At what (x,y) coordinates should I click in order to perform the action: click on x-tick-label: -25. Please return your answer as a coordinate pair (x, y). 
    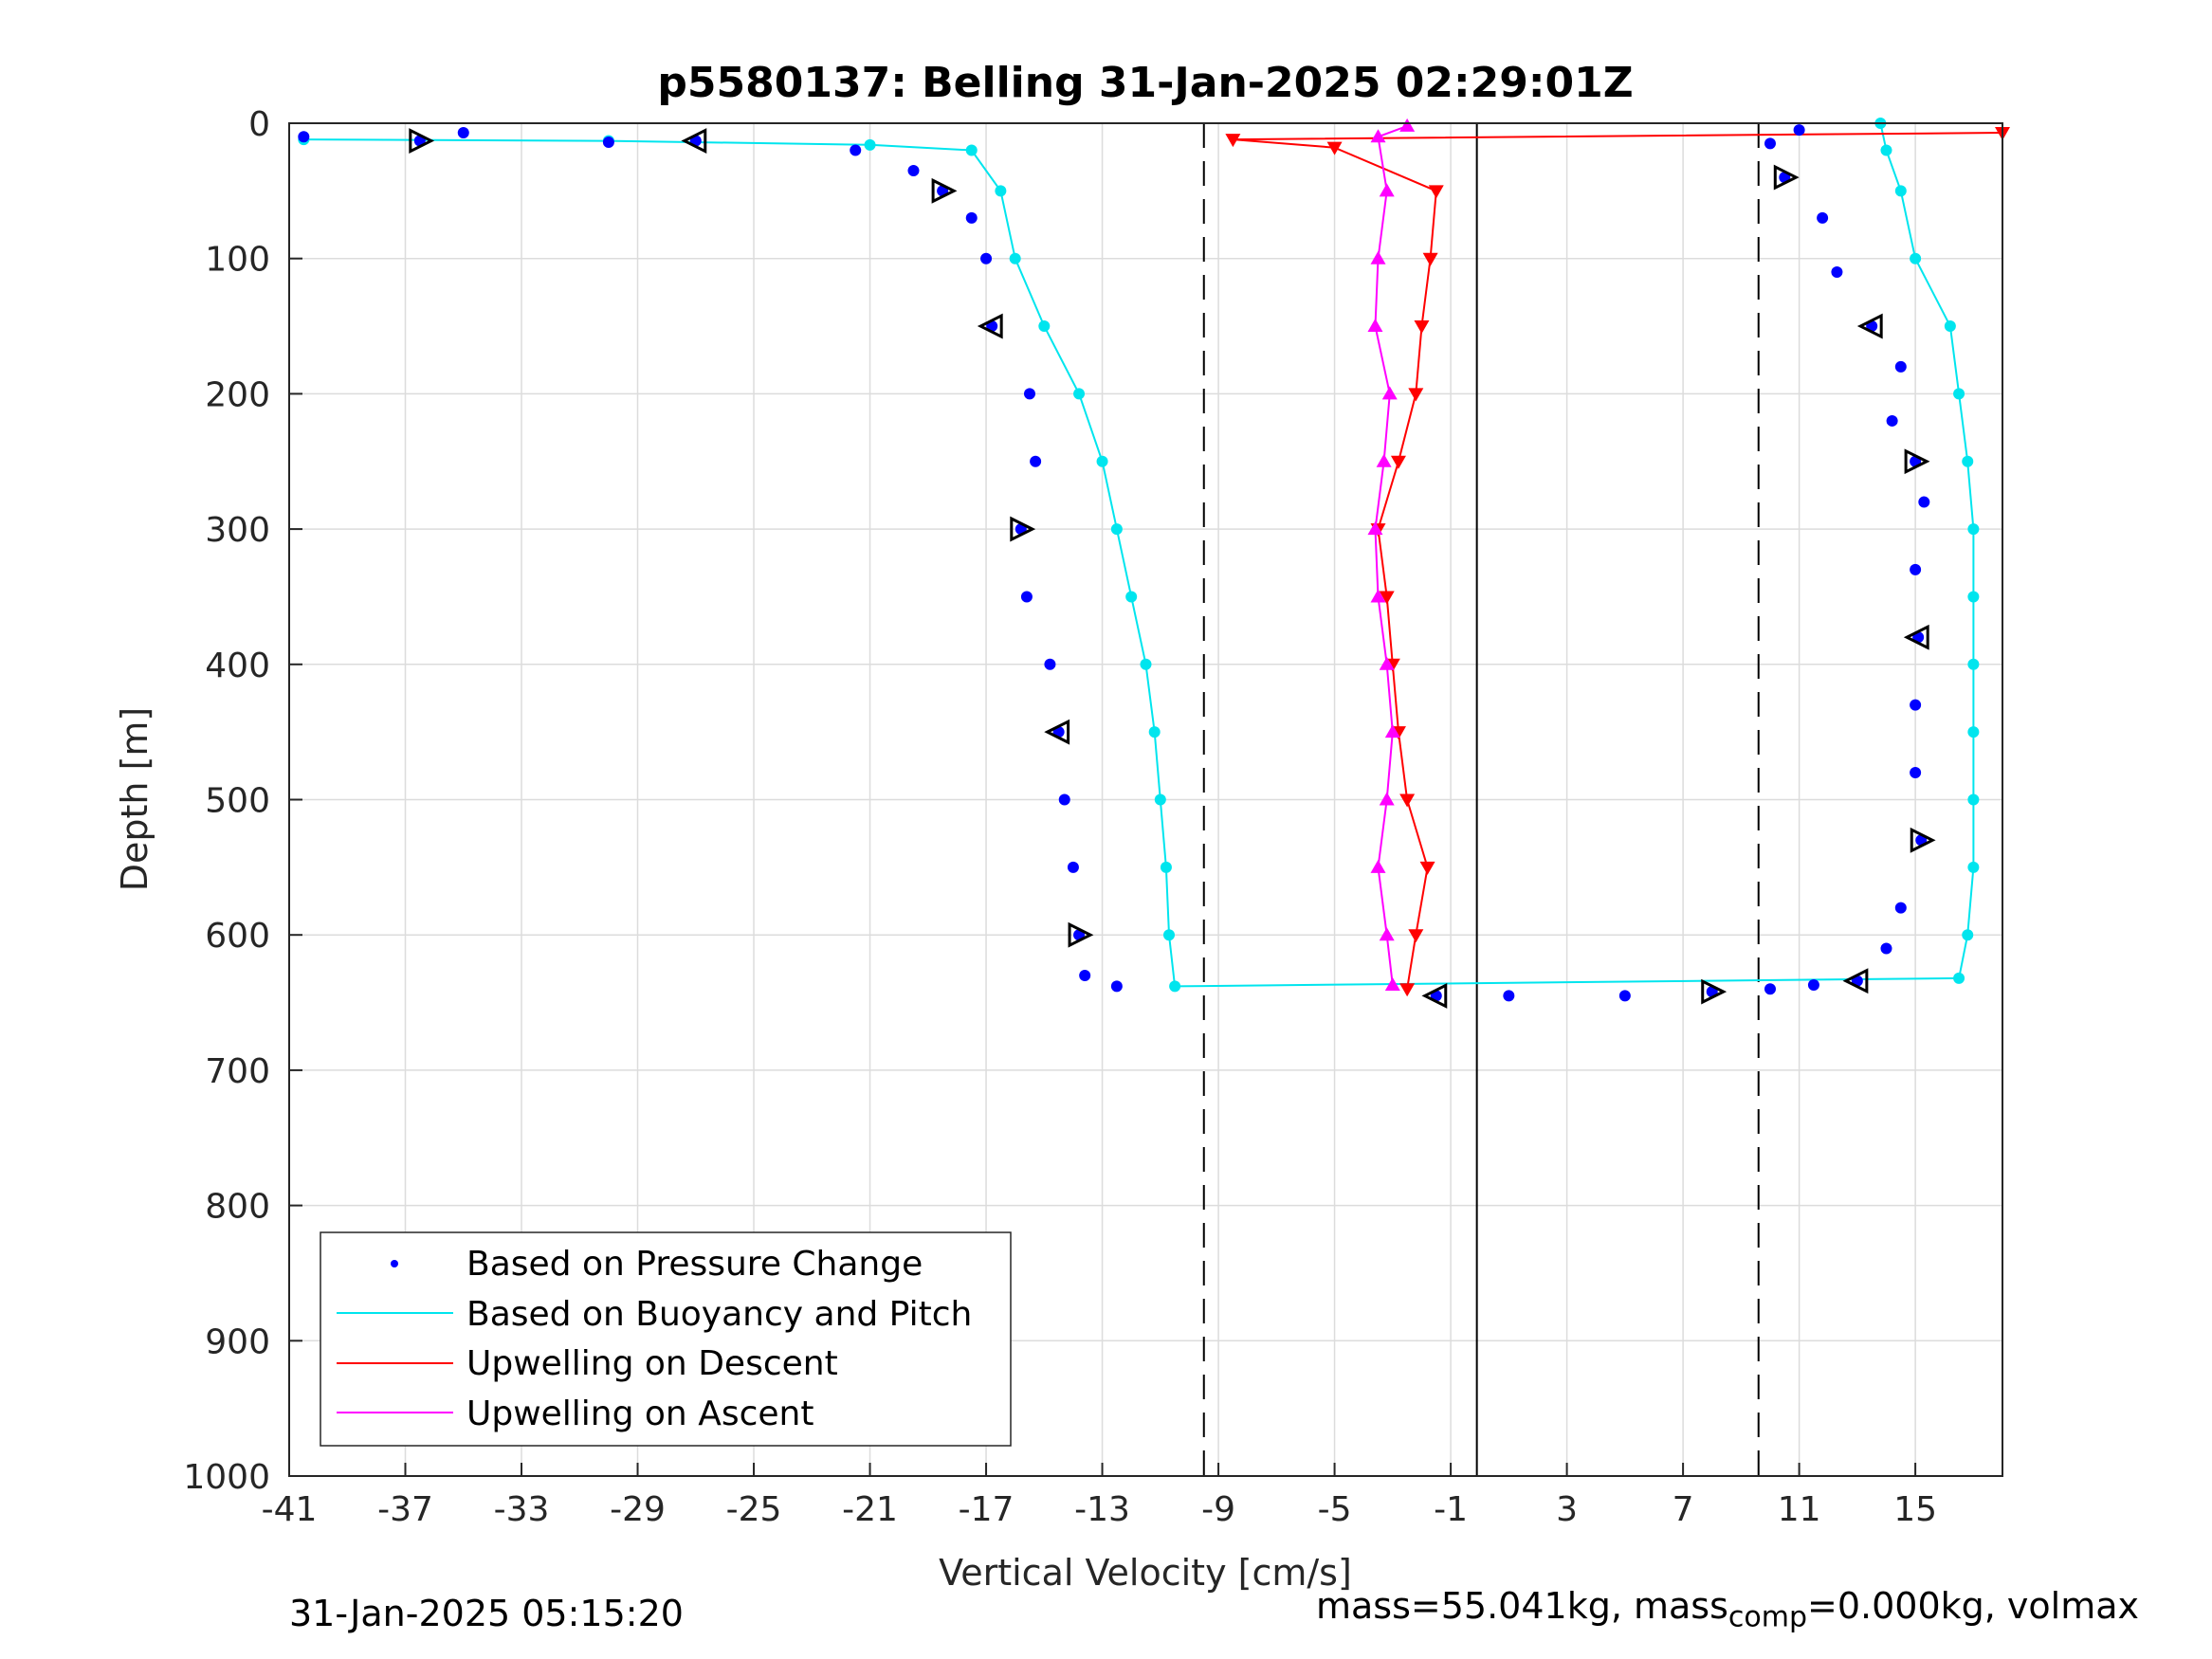
    Looking at the image, I should click on (754, 1509).